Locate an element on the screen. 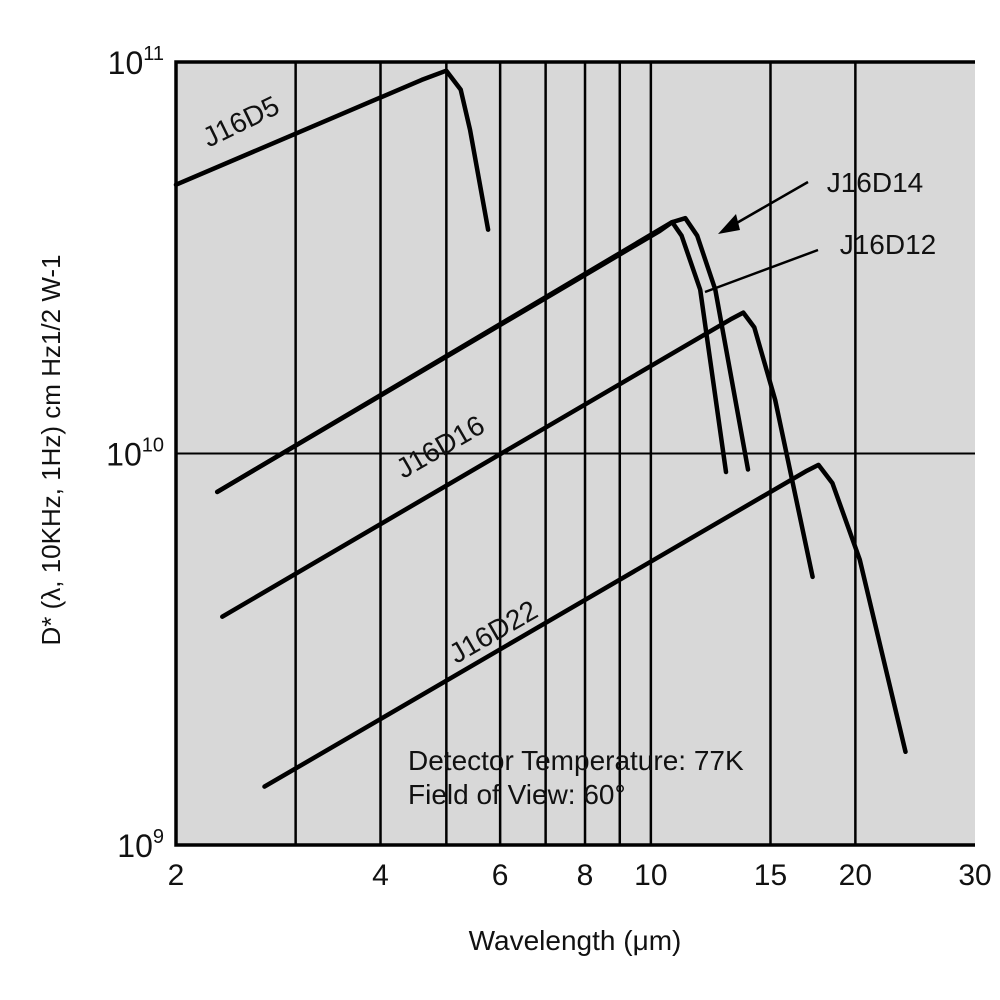 Image resolution: width=1000 pixels, height=1000 pixels. x-tick-label: 15 is located at coordinates (770, 875).